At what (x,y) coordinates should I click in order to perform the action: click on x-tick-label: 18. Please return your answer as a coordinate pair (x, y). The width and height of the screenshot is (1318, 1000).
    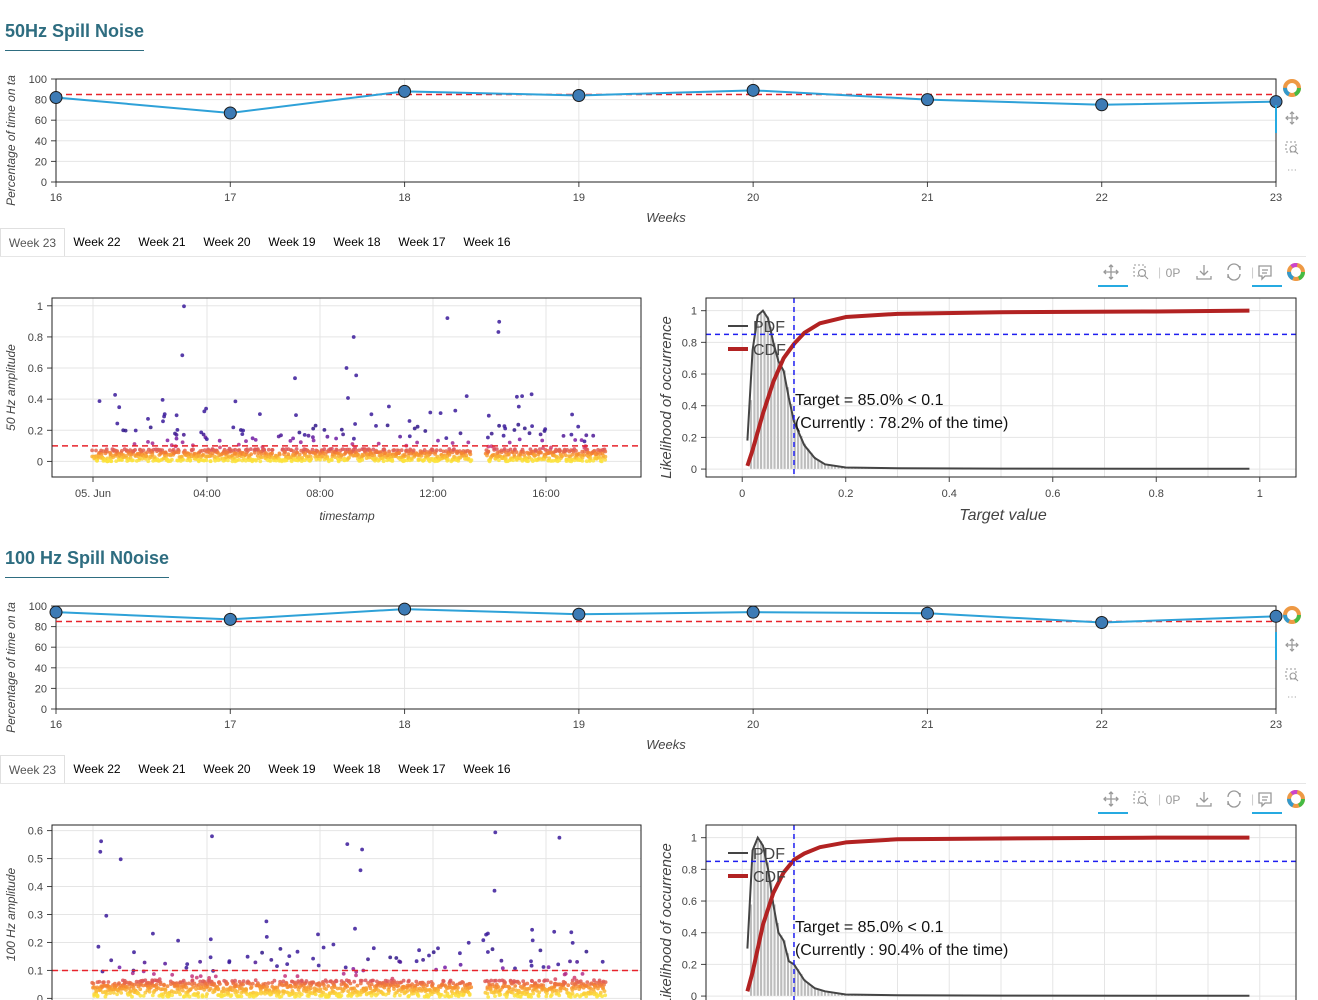
    Looking at the image, I should click on (404, 725).